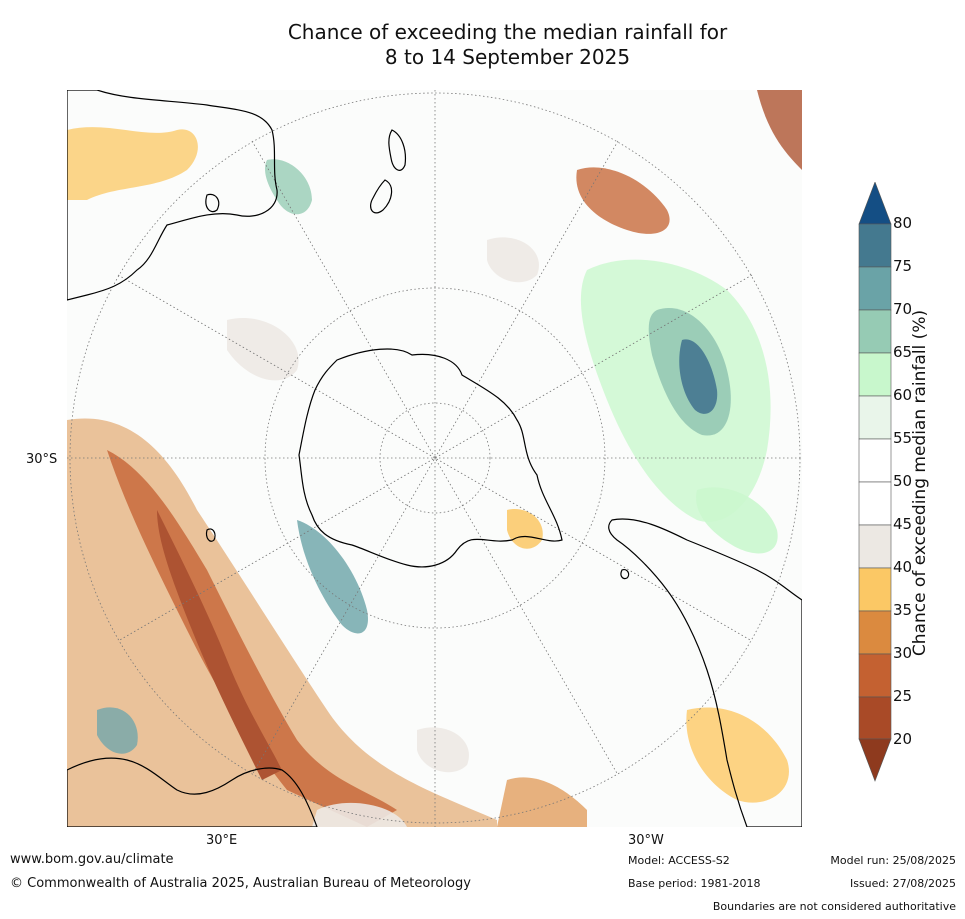 This screenshot has height=919, width=965. What do you see at coordinates (430, 458) in the screenshot?
I see `antarctica-coast` at bounding box center [430, 458].